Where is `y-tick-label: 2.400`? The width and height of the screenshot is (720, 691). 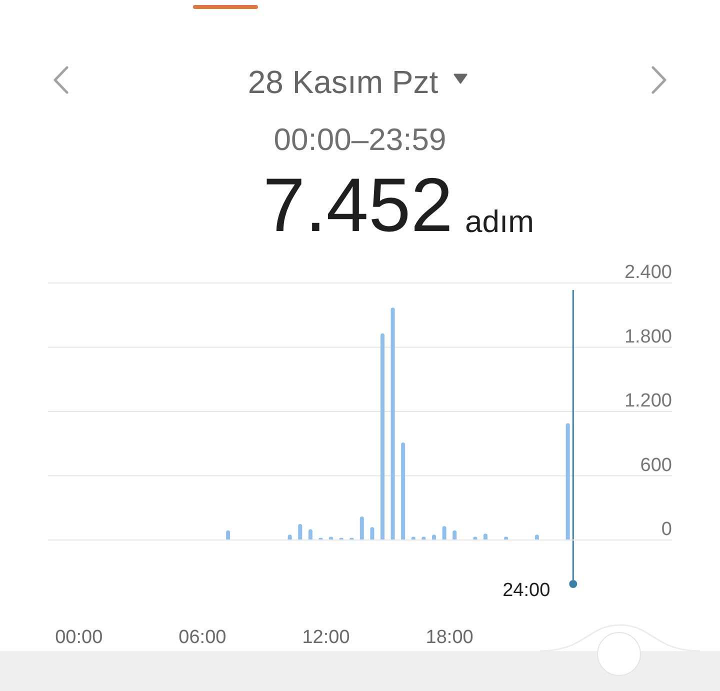 y-tick-label: 2.400 is located at coordinates (648, 272).